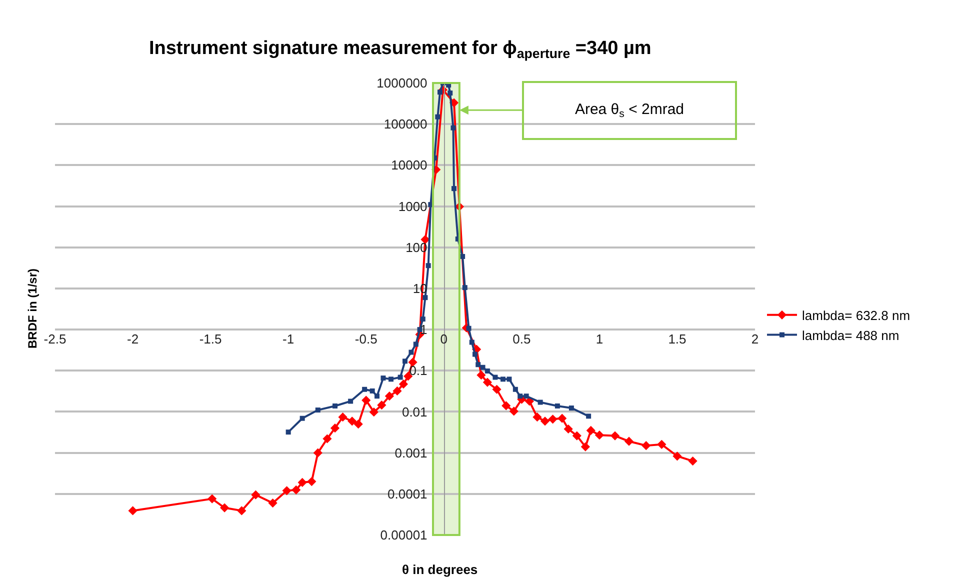  Describe the element at coordinates (411, 452) in the screenshot. I see `y-tick-label: 0.001` at that location.